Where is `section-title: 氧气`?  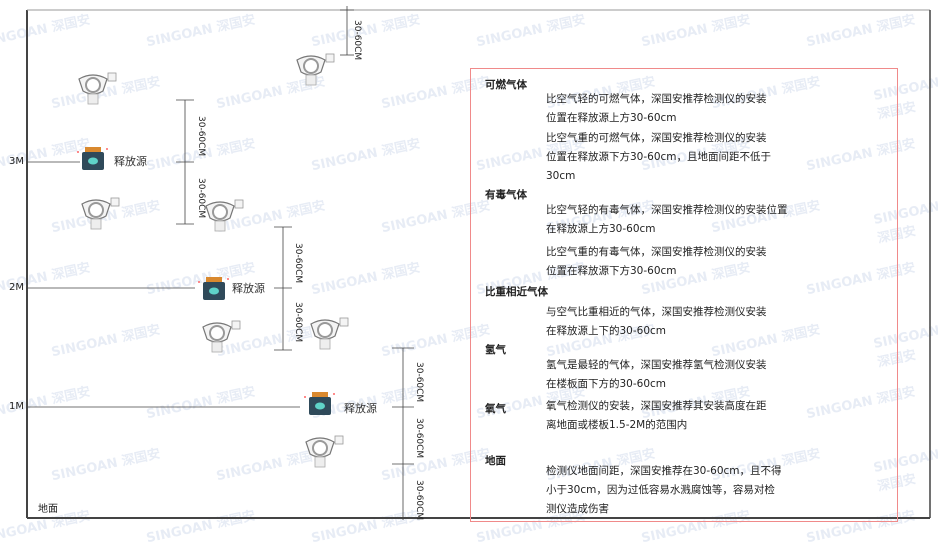 section-title: 氧气 is located at coordinates (495, 409).